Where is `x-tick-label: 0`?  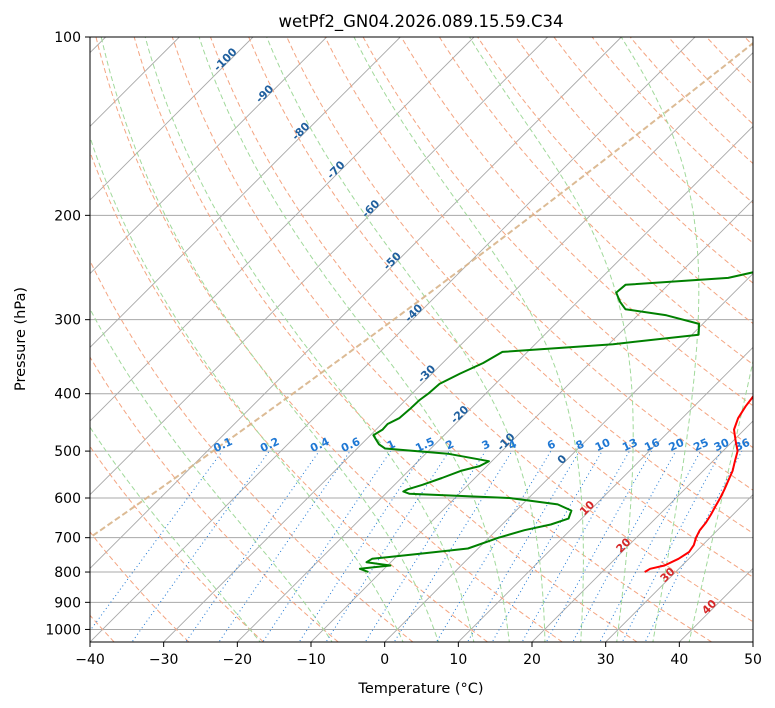 x-tick-label: 0 is located at coordinates (384, 660).